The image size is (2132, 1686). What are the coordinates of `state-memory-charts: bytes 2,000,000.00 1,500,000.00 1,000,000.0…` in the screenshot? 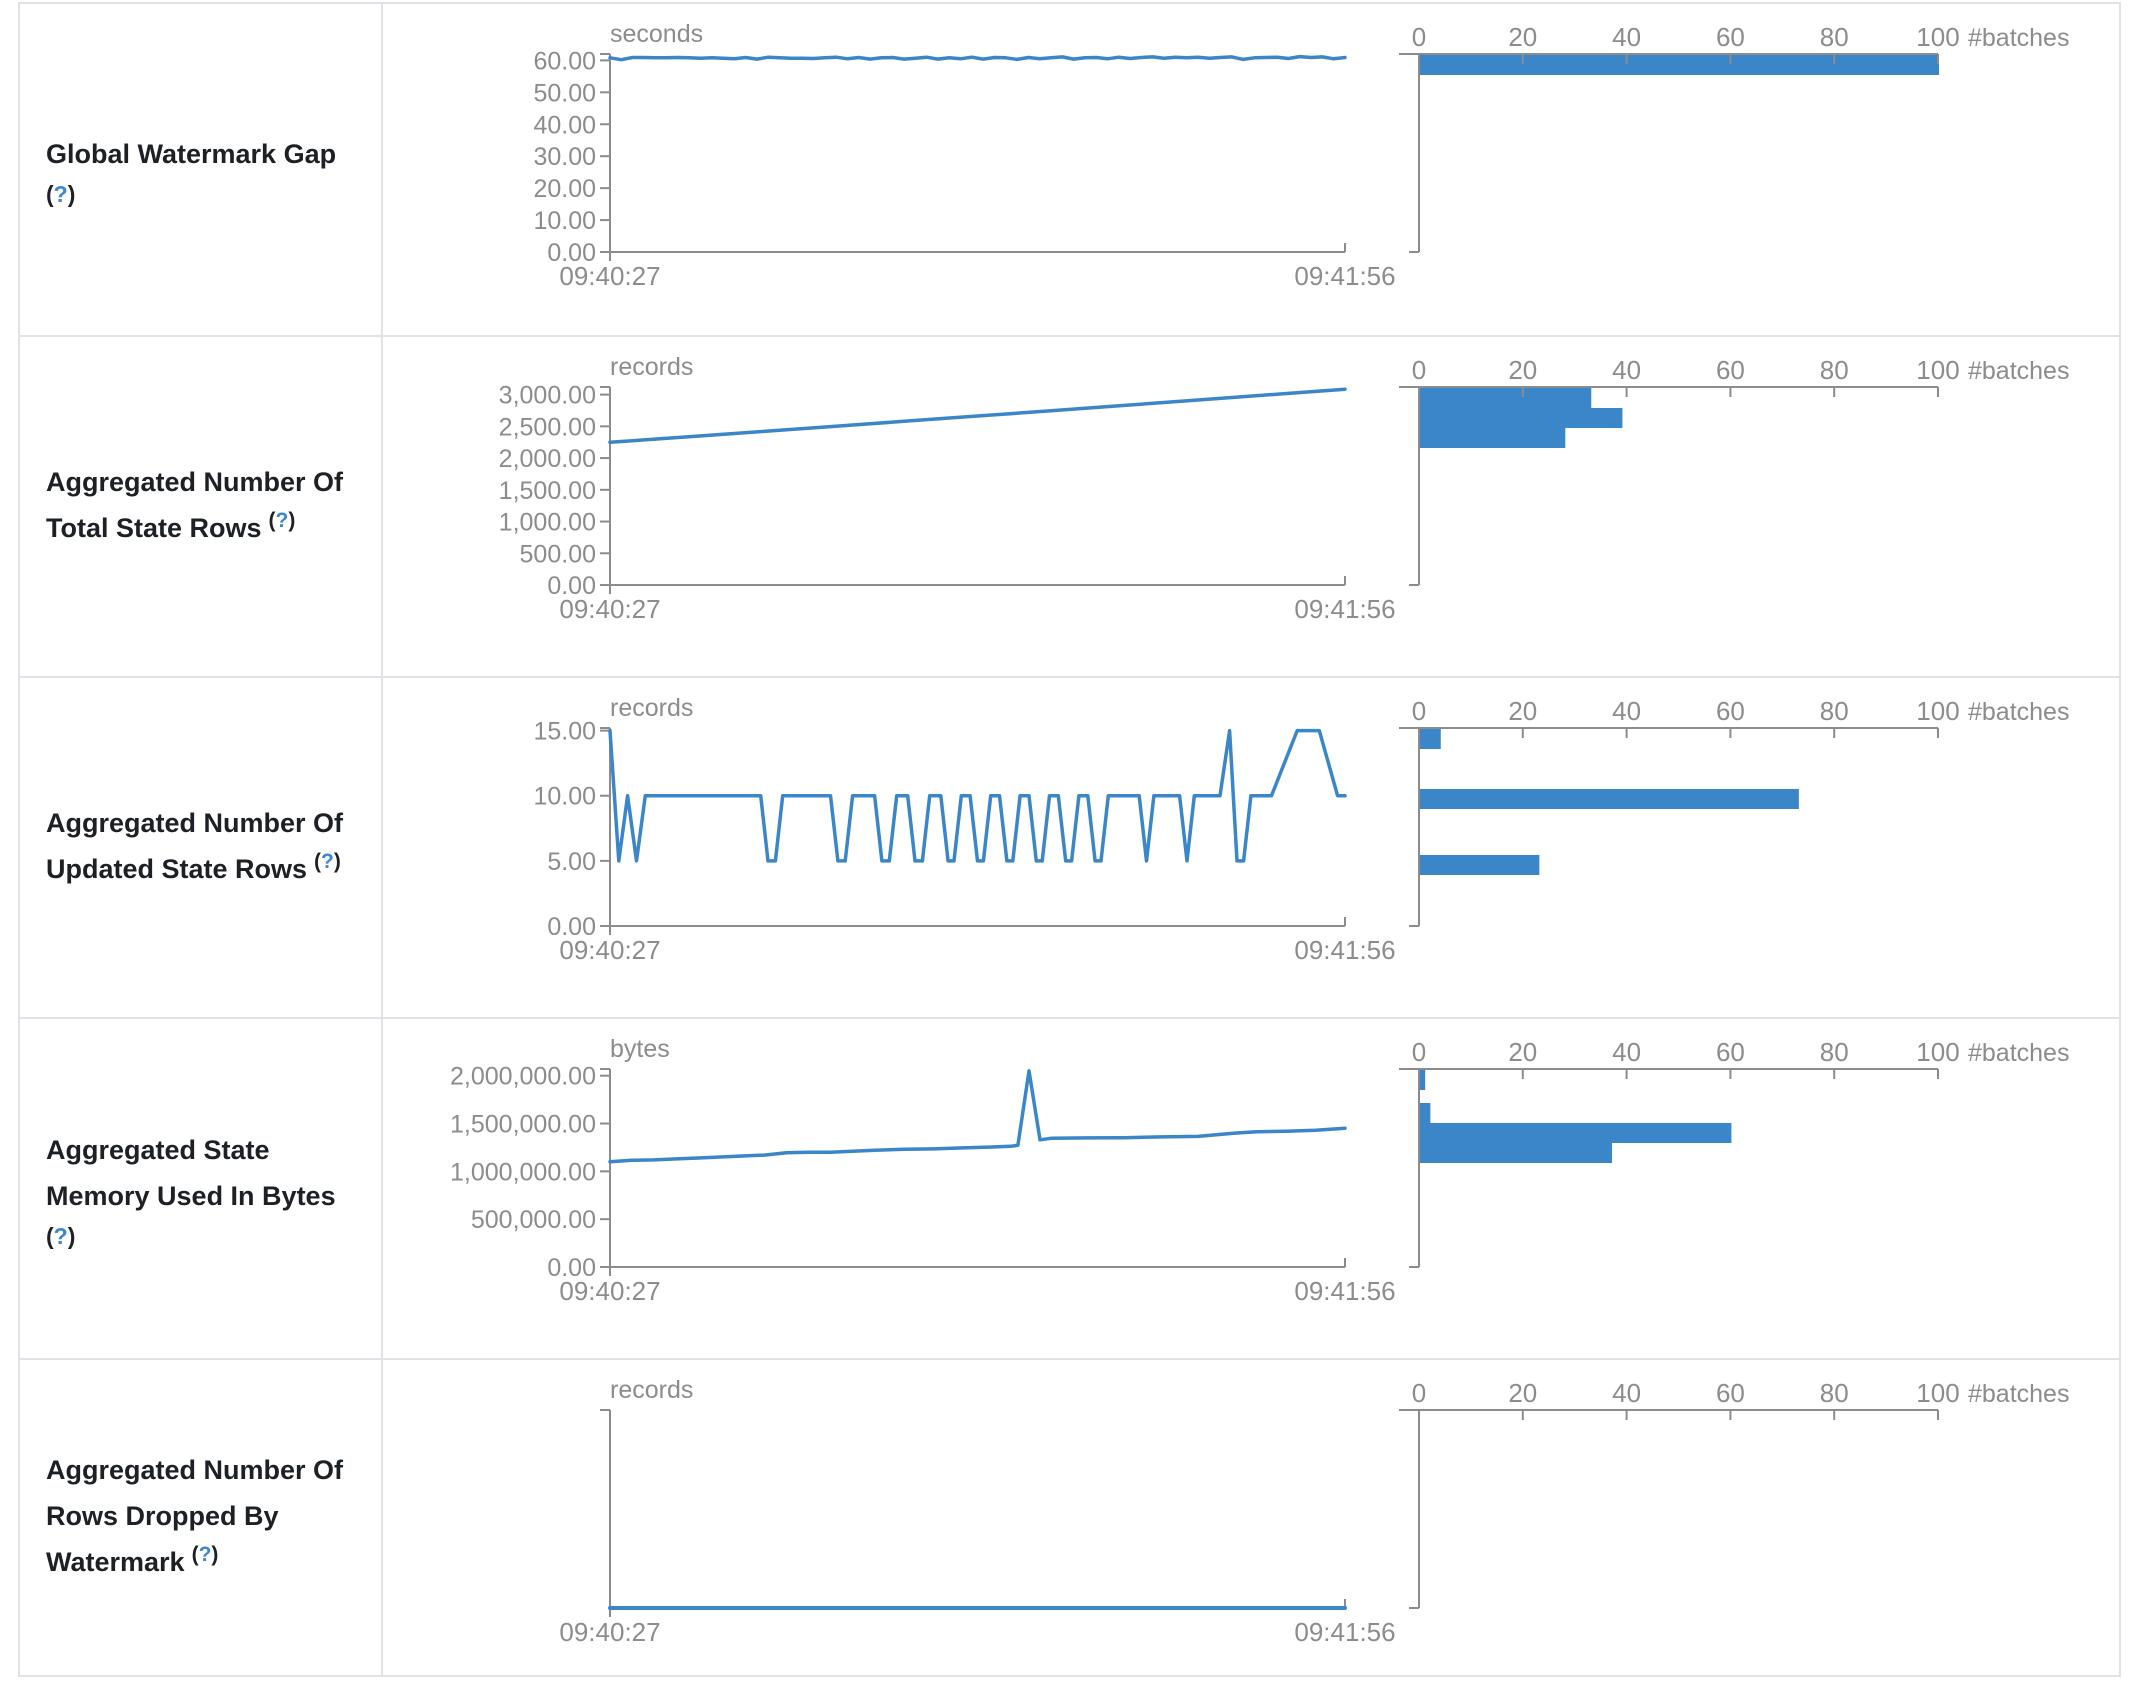 It's located at (1259, 1170).